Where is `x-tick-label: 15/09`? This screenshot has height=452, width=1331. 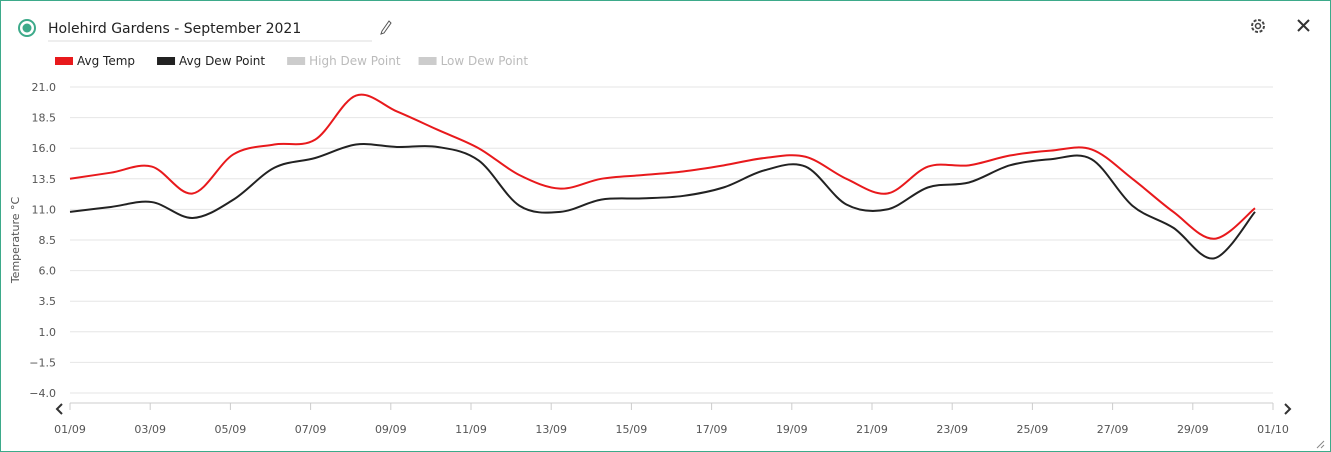 x-tick-label: 15/09 is located at coordinates (632, 429).